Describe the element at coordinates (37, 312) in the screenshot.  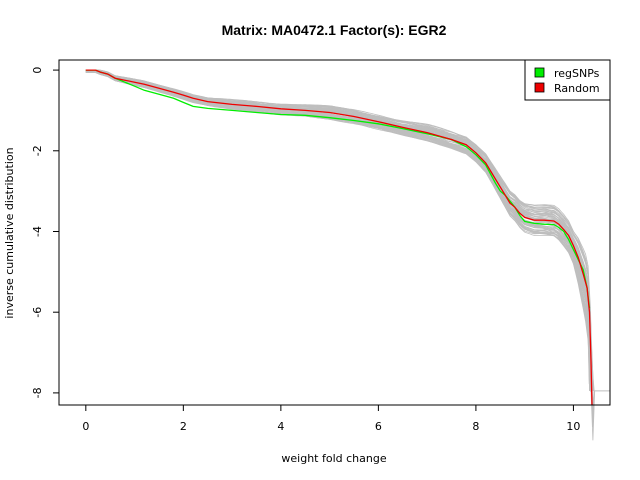
I see `y-tick-label: -6` at that location.